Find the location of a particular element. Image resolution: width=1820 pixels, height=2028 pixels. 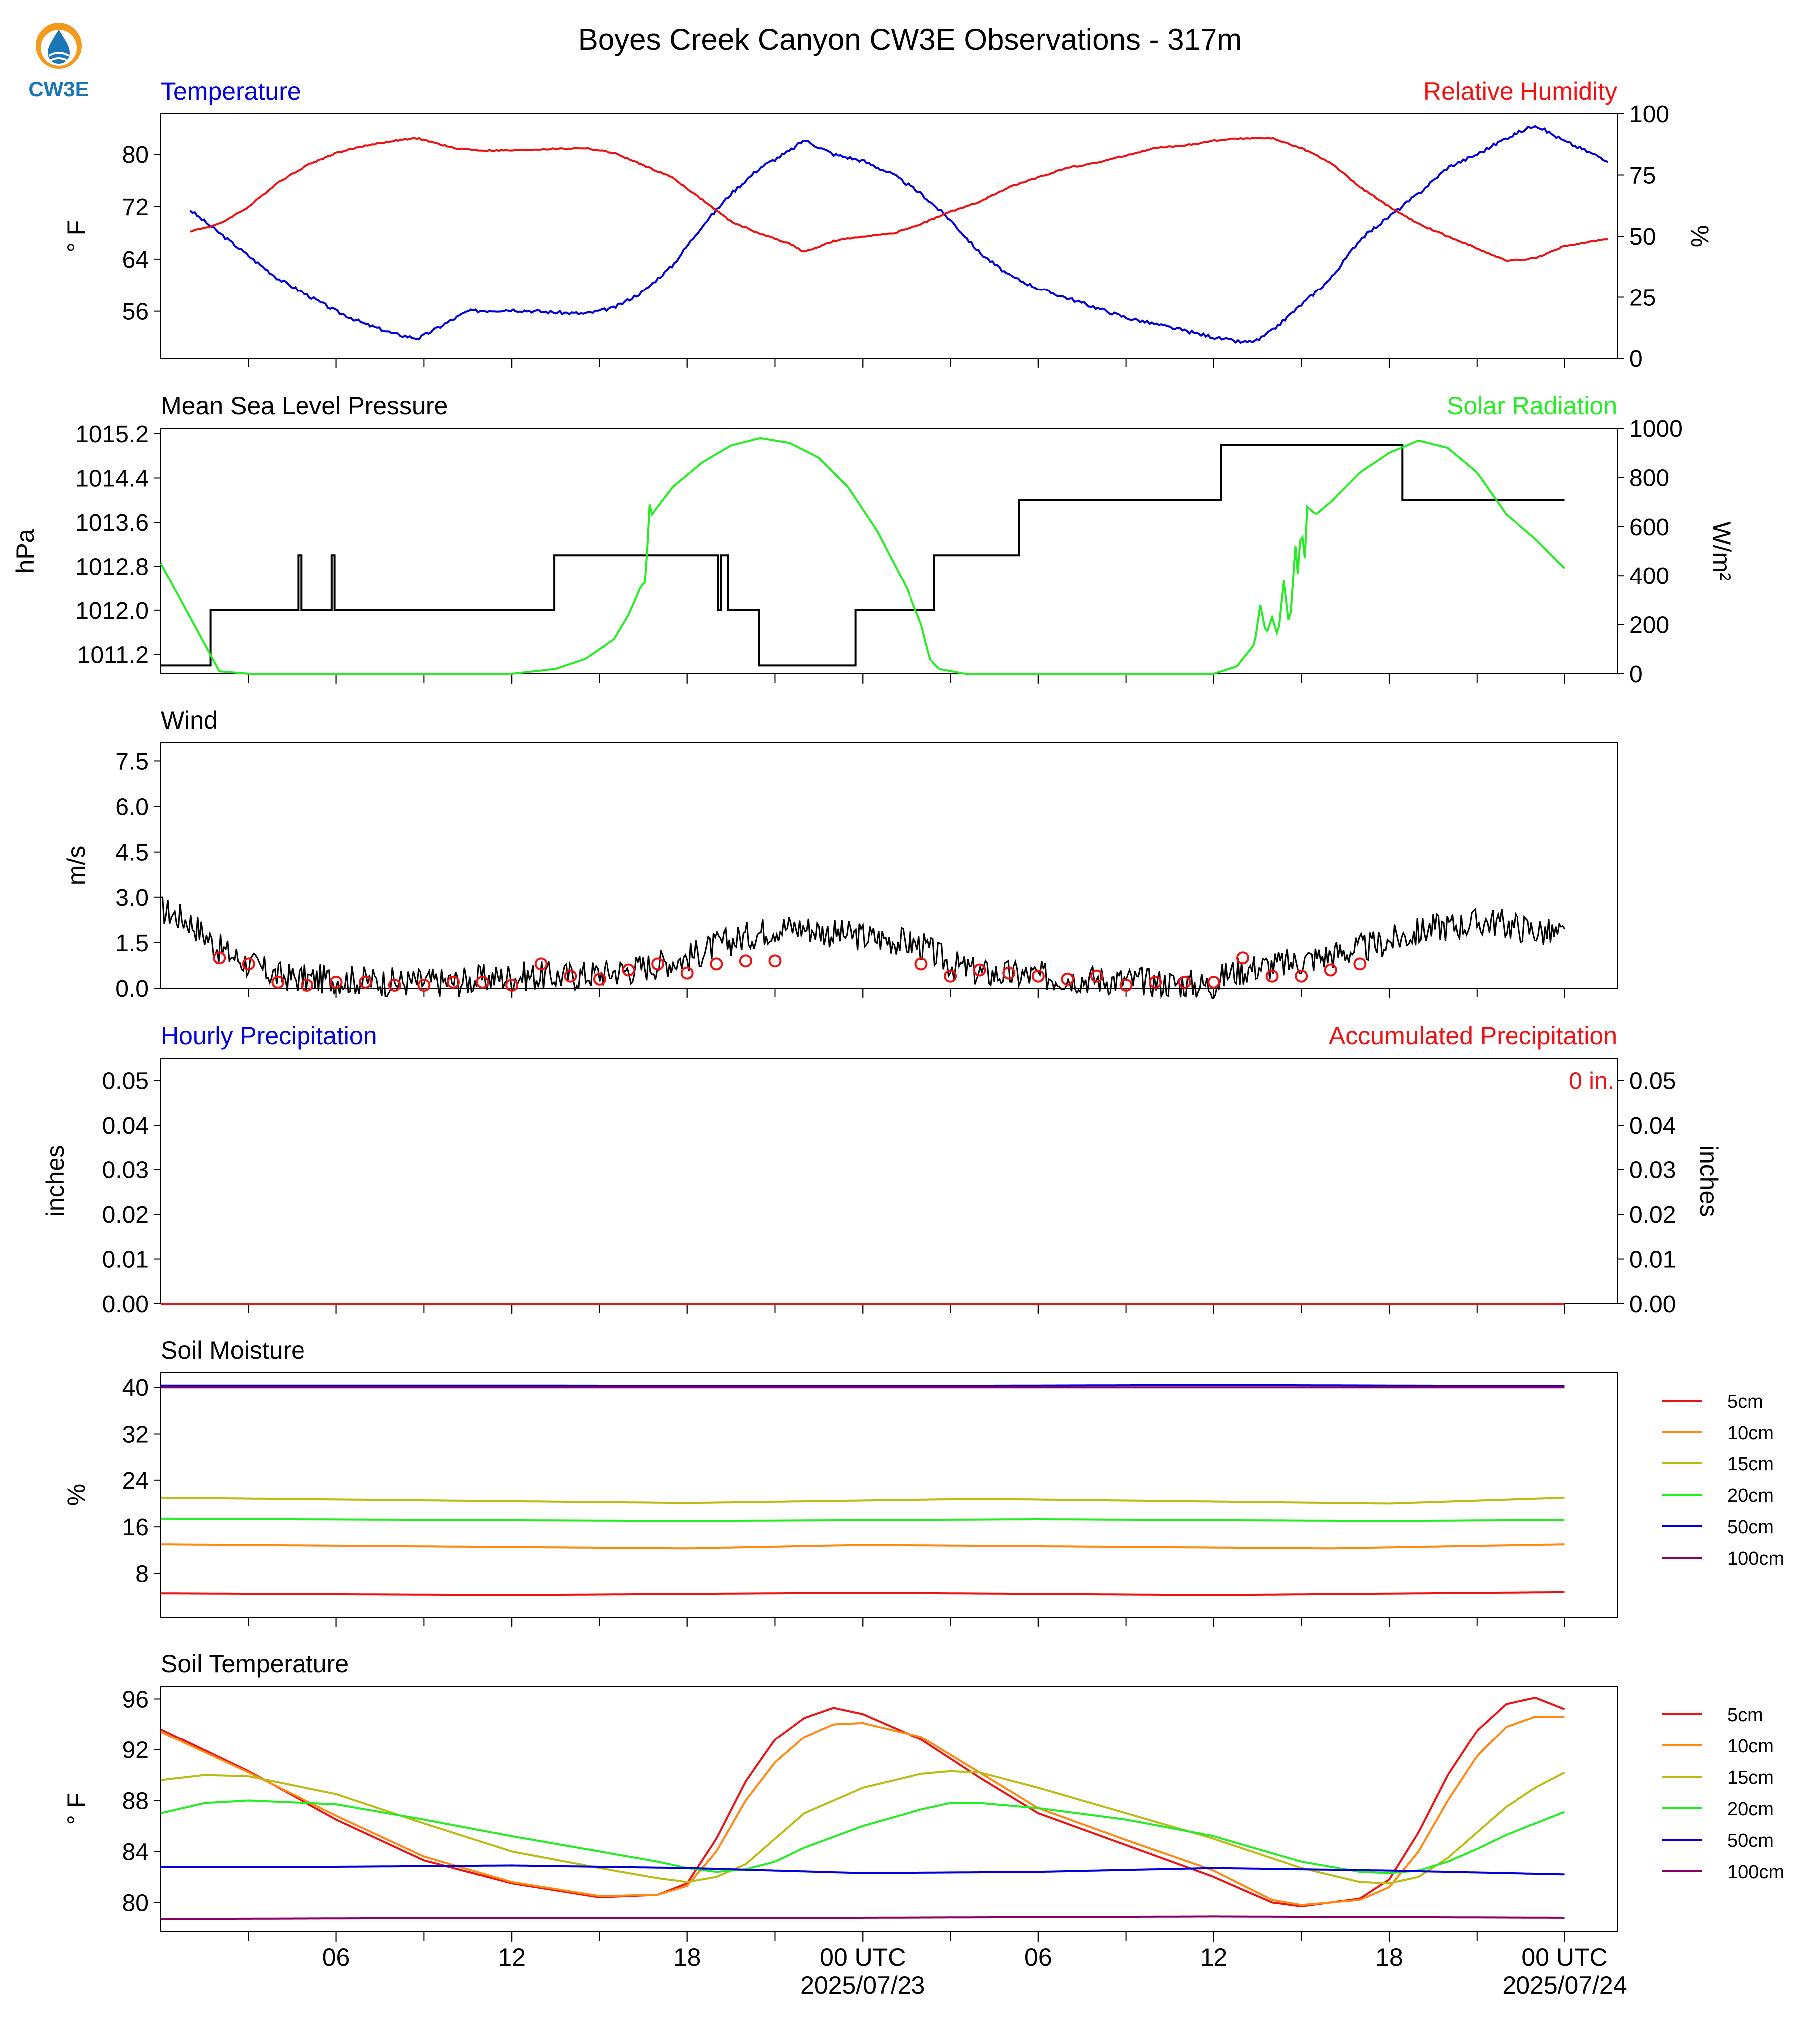

series-line-100cm is located at coordinates (863, 1917).